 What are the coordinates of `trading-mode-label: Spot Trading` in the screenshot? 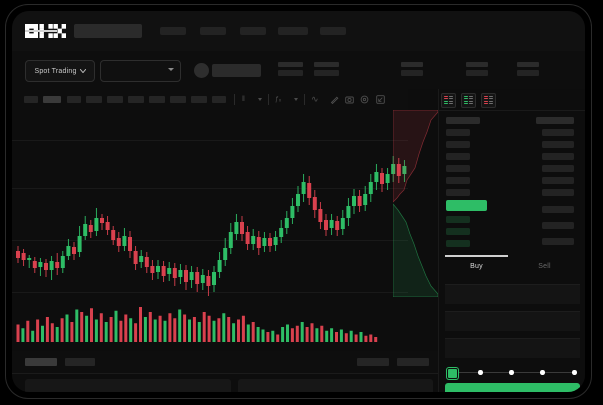 It's located at (55, 71).